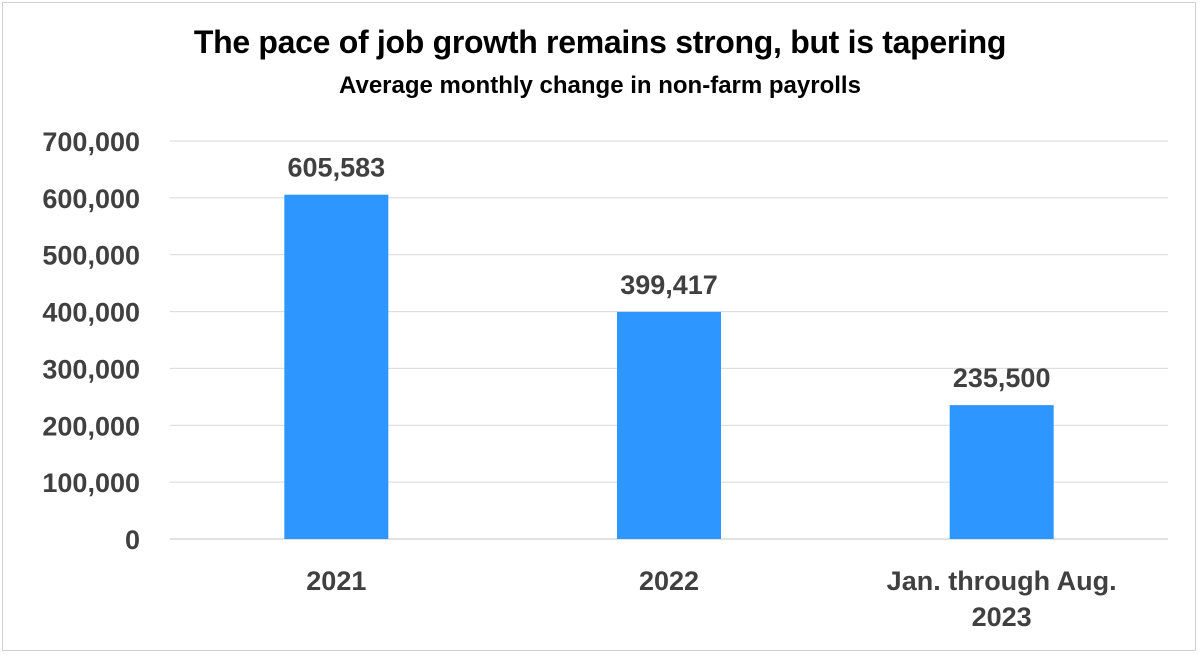 Image resolution: width=1200 pixels, height=655 pixels. What do you see at coordinates (91, 199) in the screenshot?
I see `y-tick-label: 600,000` at bounding box center [91, 199].